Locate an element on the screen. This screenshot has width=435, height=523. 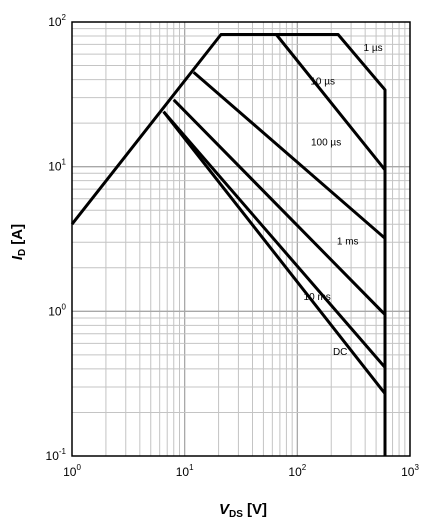
y-axis-label: ID[A] is located at coordinates (18, 242).